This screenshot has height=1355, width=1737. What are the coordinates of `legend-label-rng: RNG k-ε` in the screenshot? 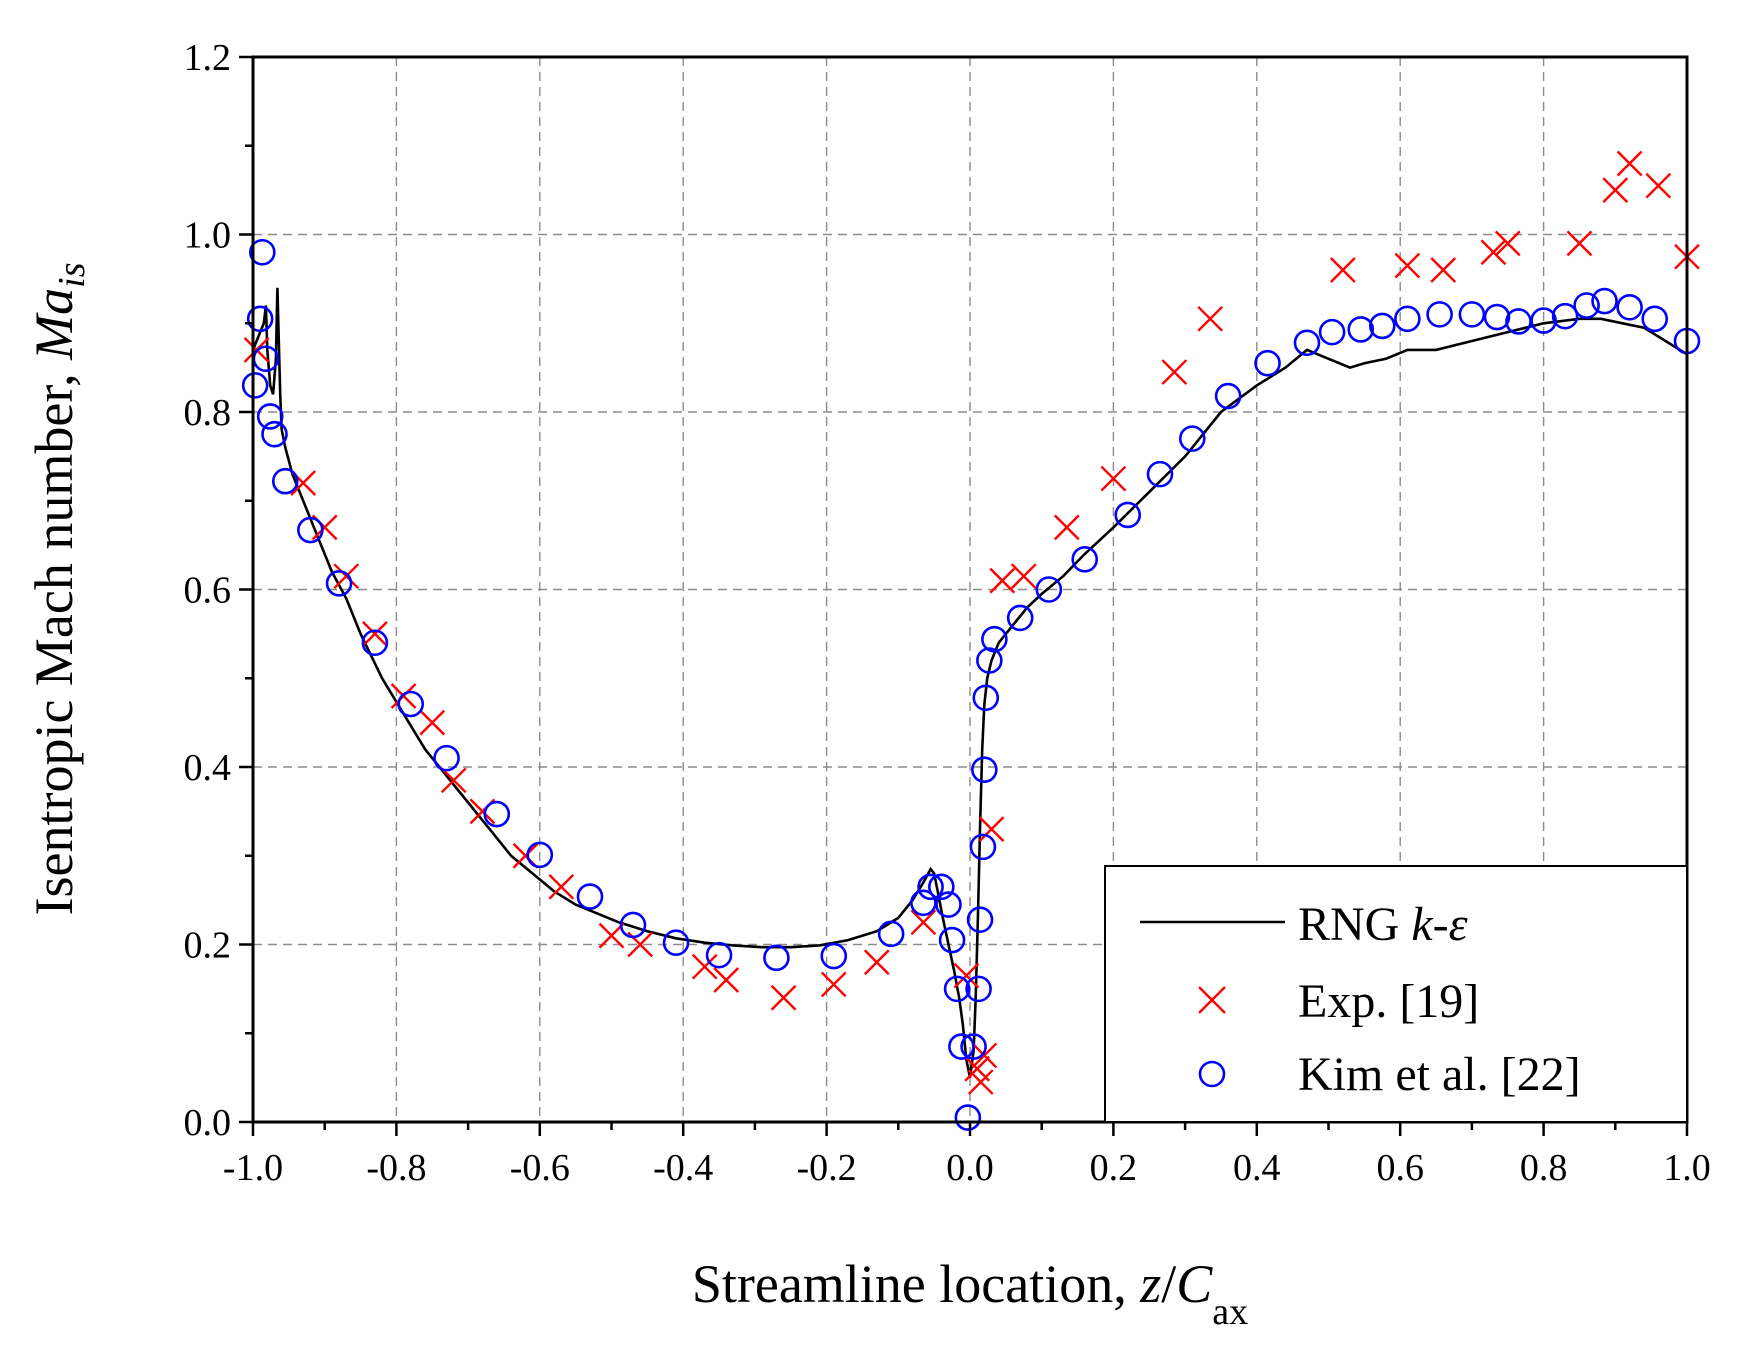 It's located at (1383, 924).